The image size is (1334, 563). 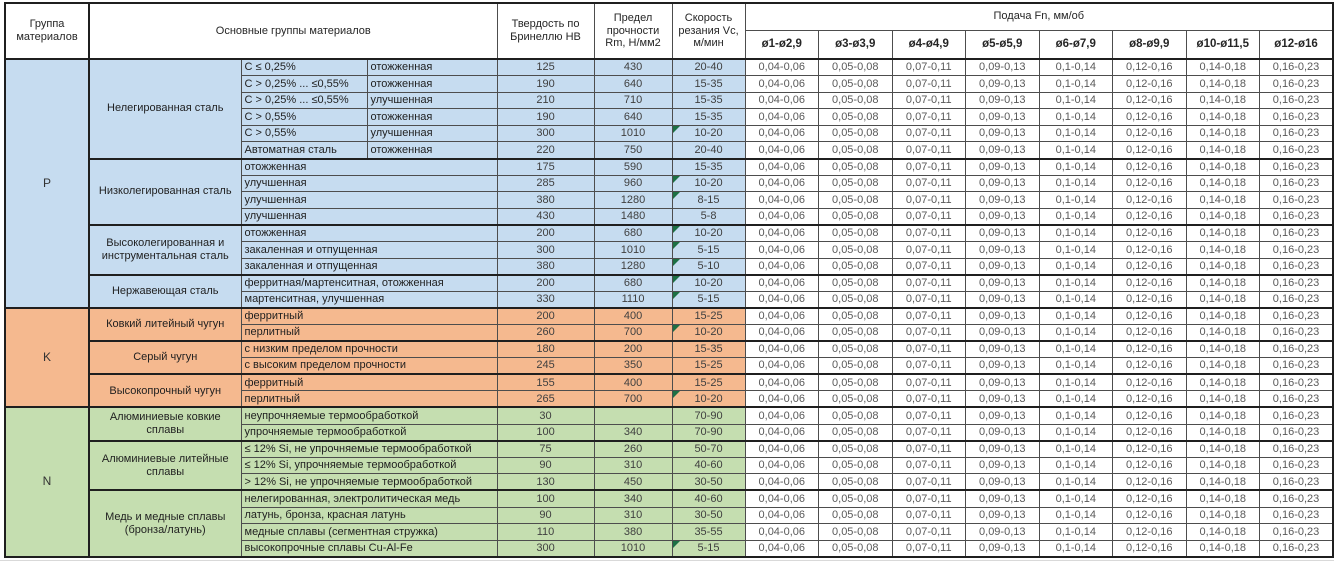 What do you see at coordinates (545, 166) in the screenshot?
I see `hardness-cell: 175` at bounding box center [545, 166].